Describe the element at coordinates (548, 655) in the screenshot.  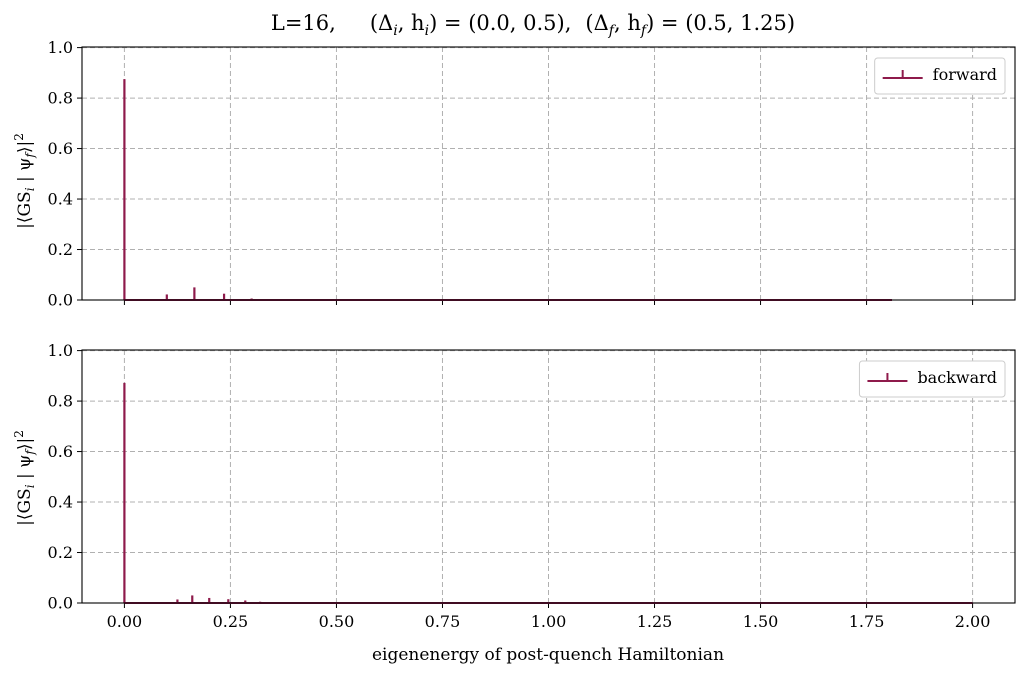
I see `x-axis-label: eigenenergy of post-quench Hamiltonian` at that location.